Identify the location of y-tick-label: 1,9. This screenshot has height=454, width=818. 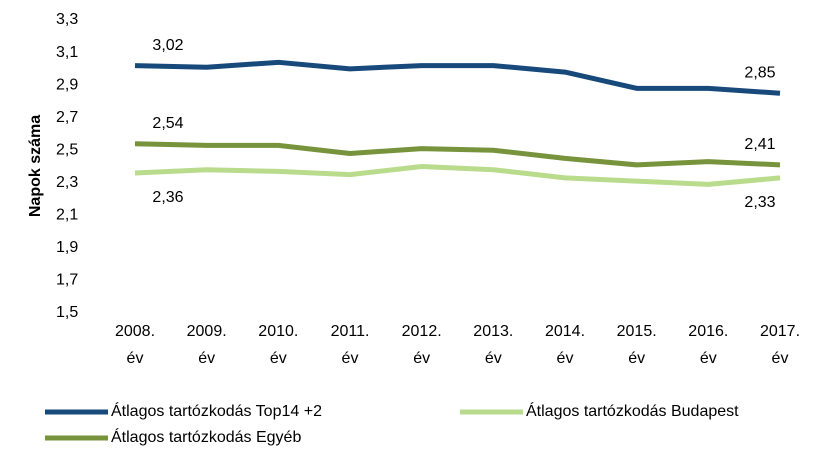
(67, 247).